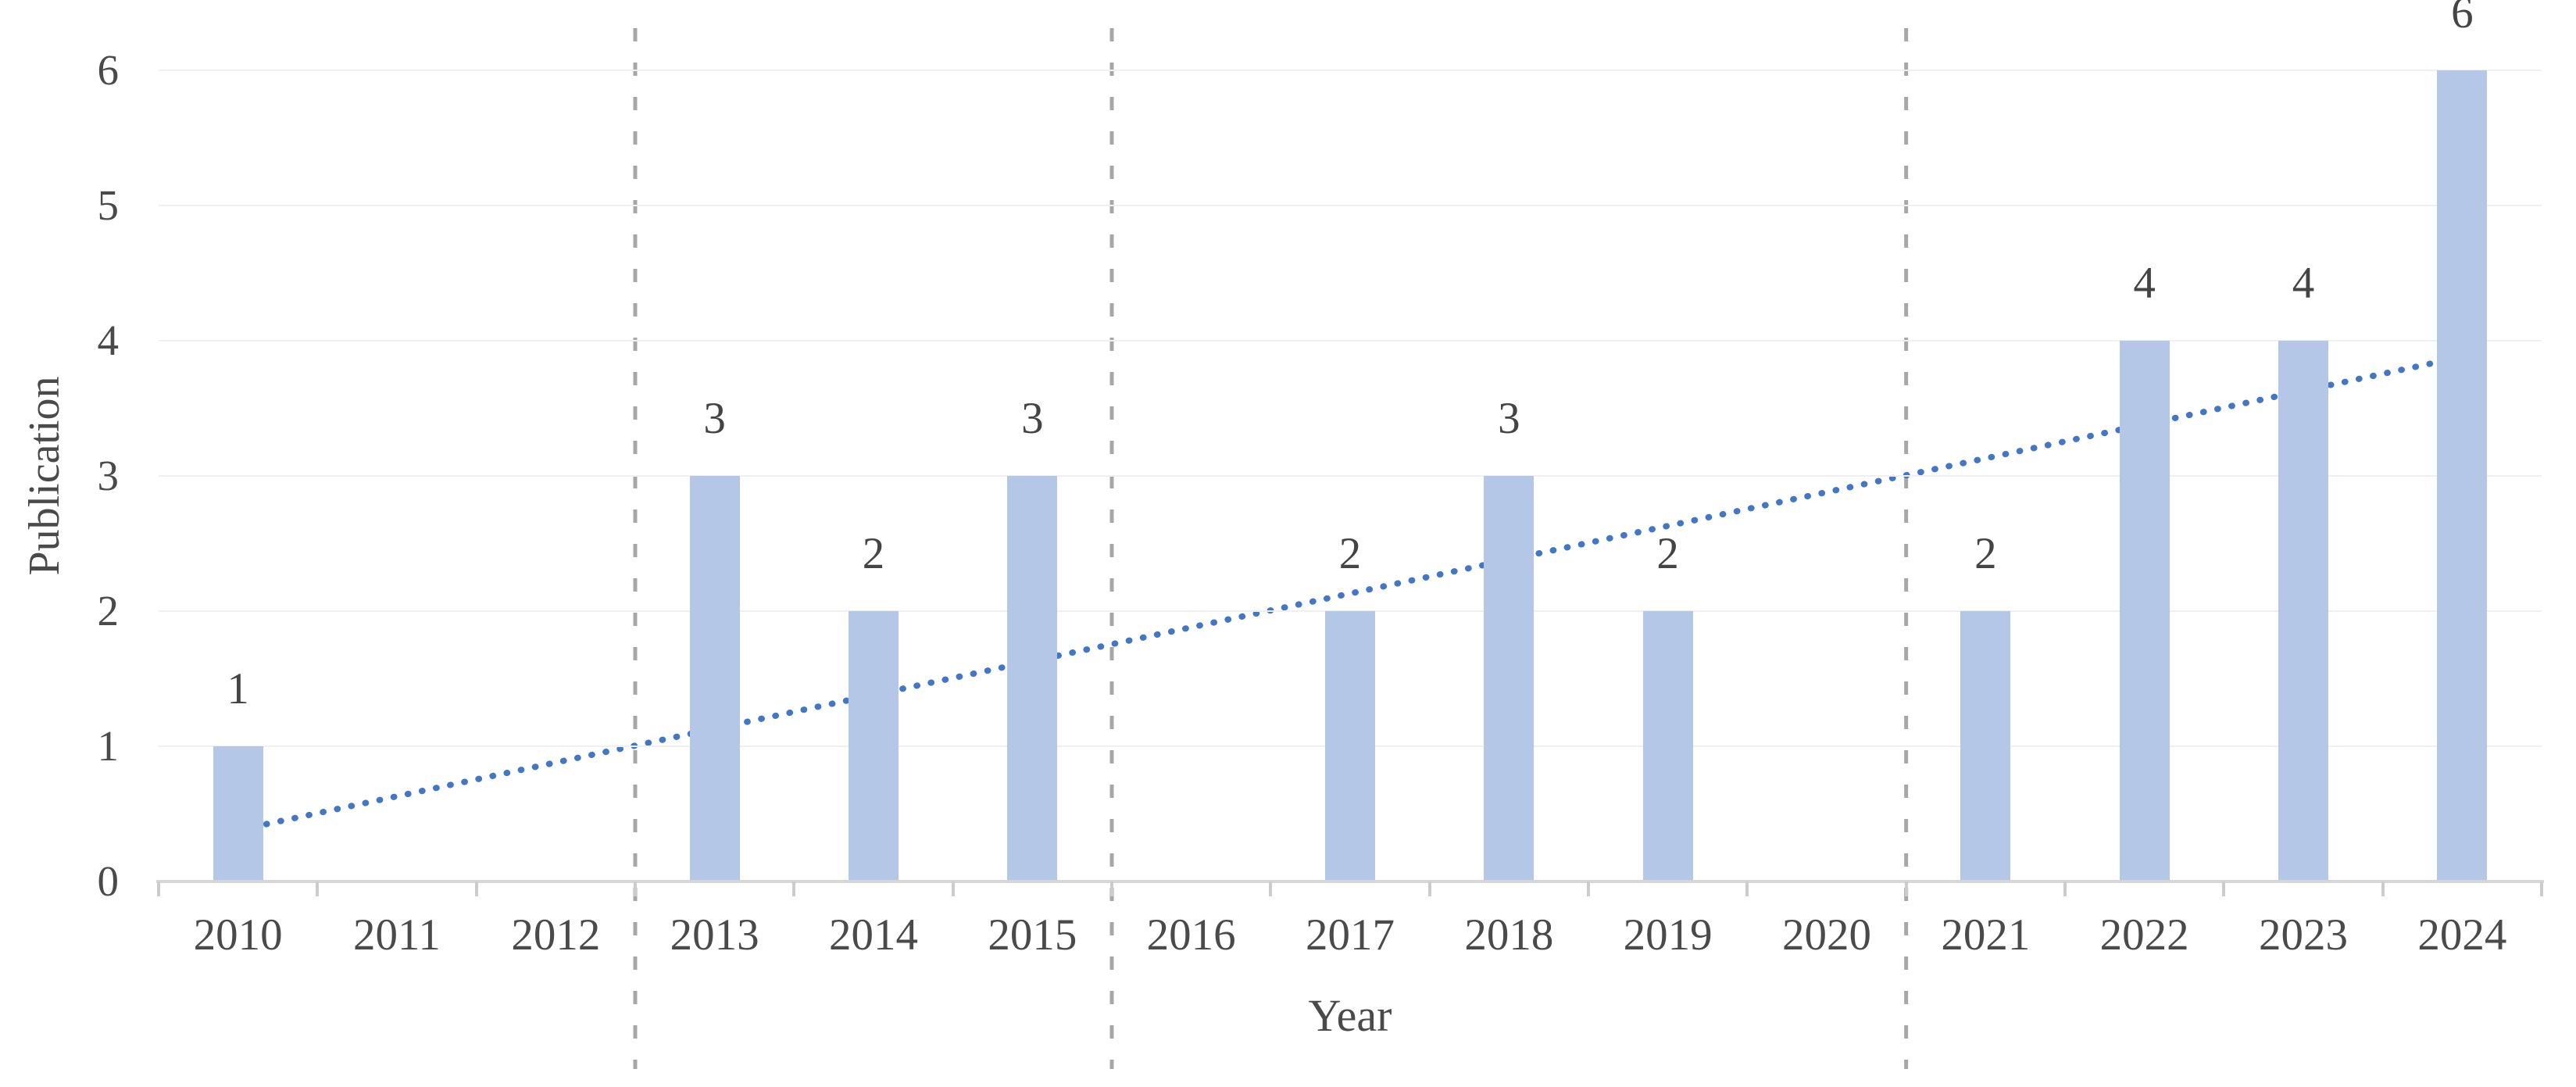 The image size is (2576, 1087). What do you see at coordinates (1667, 745) in the screenshot?
I see `bar-2019` at bounding box center [1667, 745].